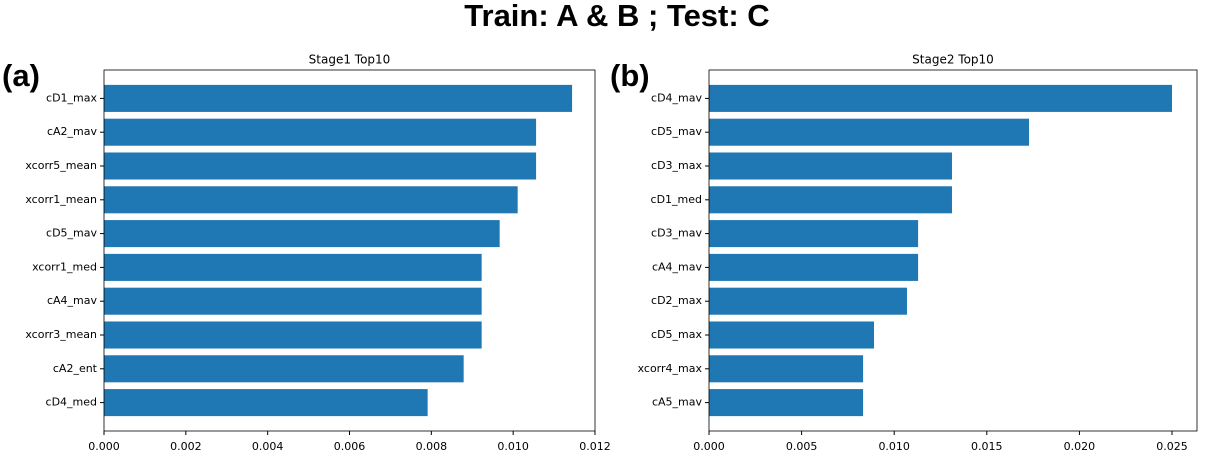 The image size is (1209, 464). I want to click on y-tick-label: cD2_max, so click(676, 300).